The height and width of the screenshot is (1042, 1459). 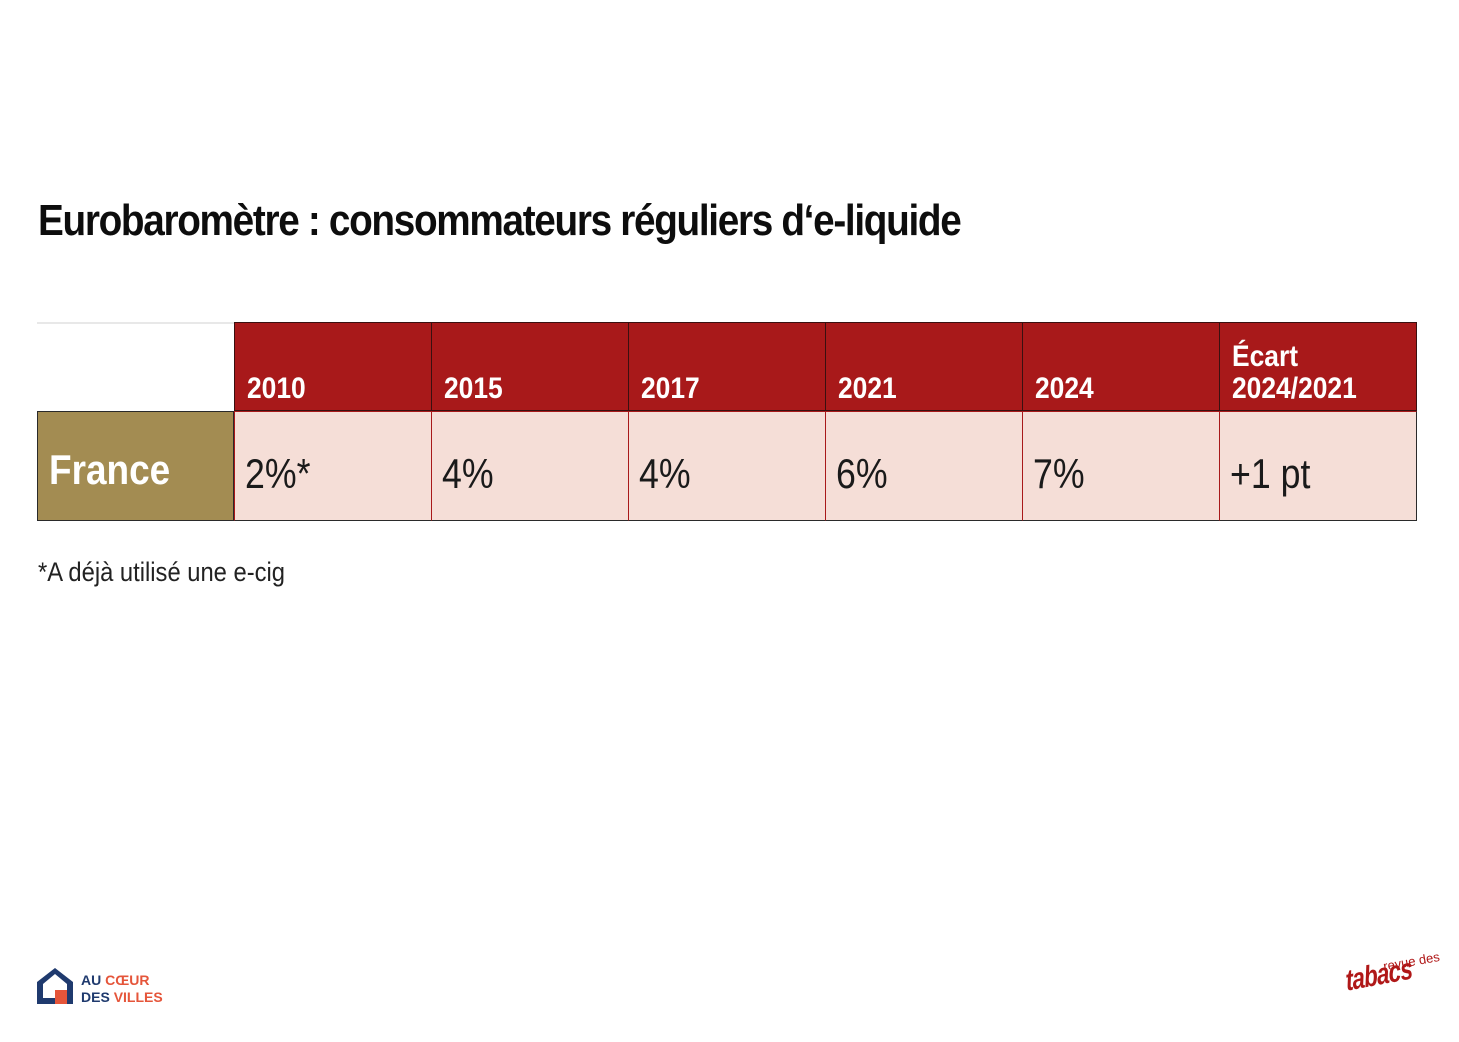 I want to click on footnote: *A déjà utilisé une e-cig, so click(x=162, y=572).